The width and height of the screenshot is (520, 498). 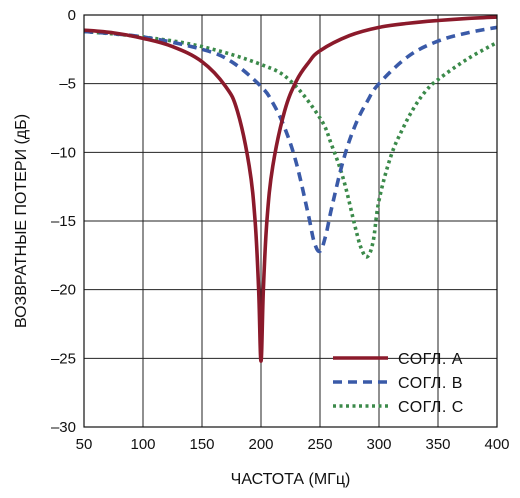 I want to click on y-tick-label: –25, so click(x=63, y=358).